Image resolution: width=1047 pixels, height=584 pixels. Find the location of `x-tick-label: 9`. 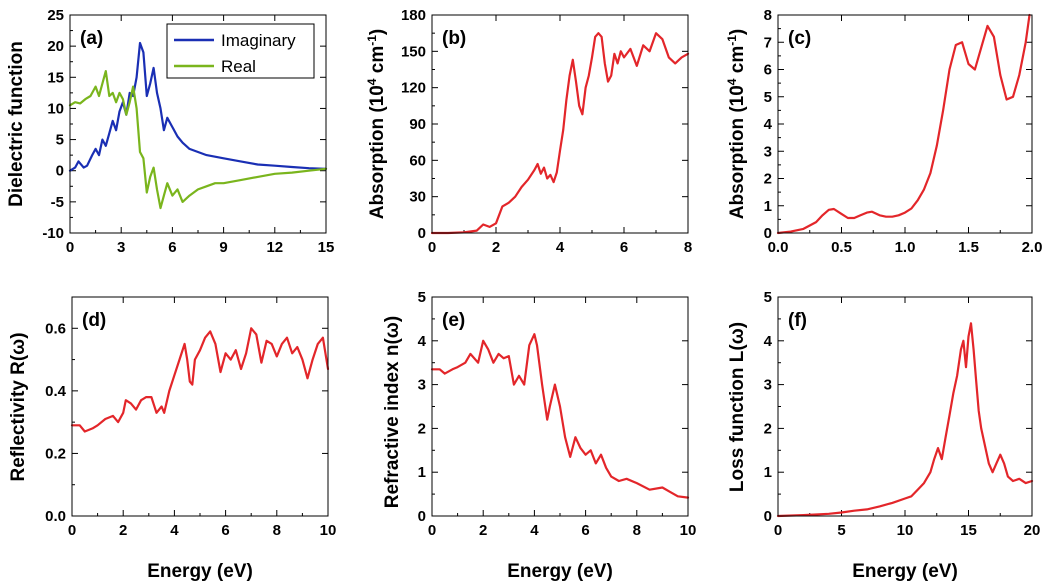

x-tick-label: 9 is located at coordinates (223, 247).